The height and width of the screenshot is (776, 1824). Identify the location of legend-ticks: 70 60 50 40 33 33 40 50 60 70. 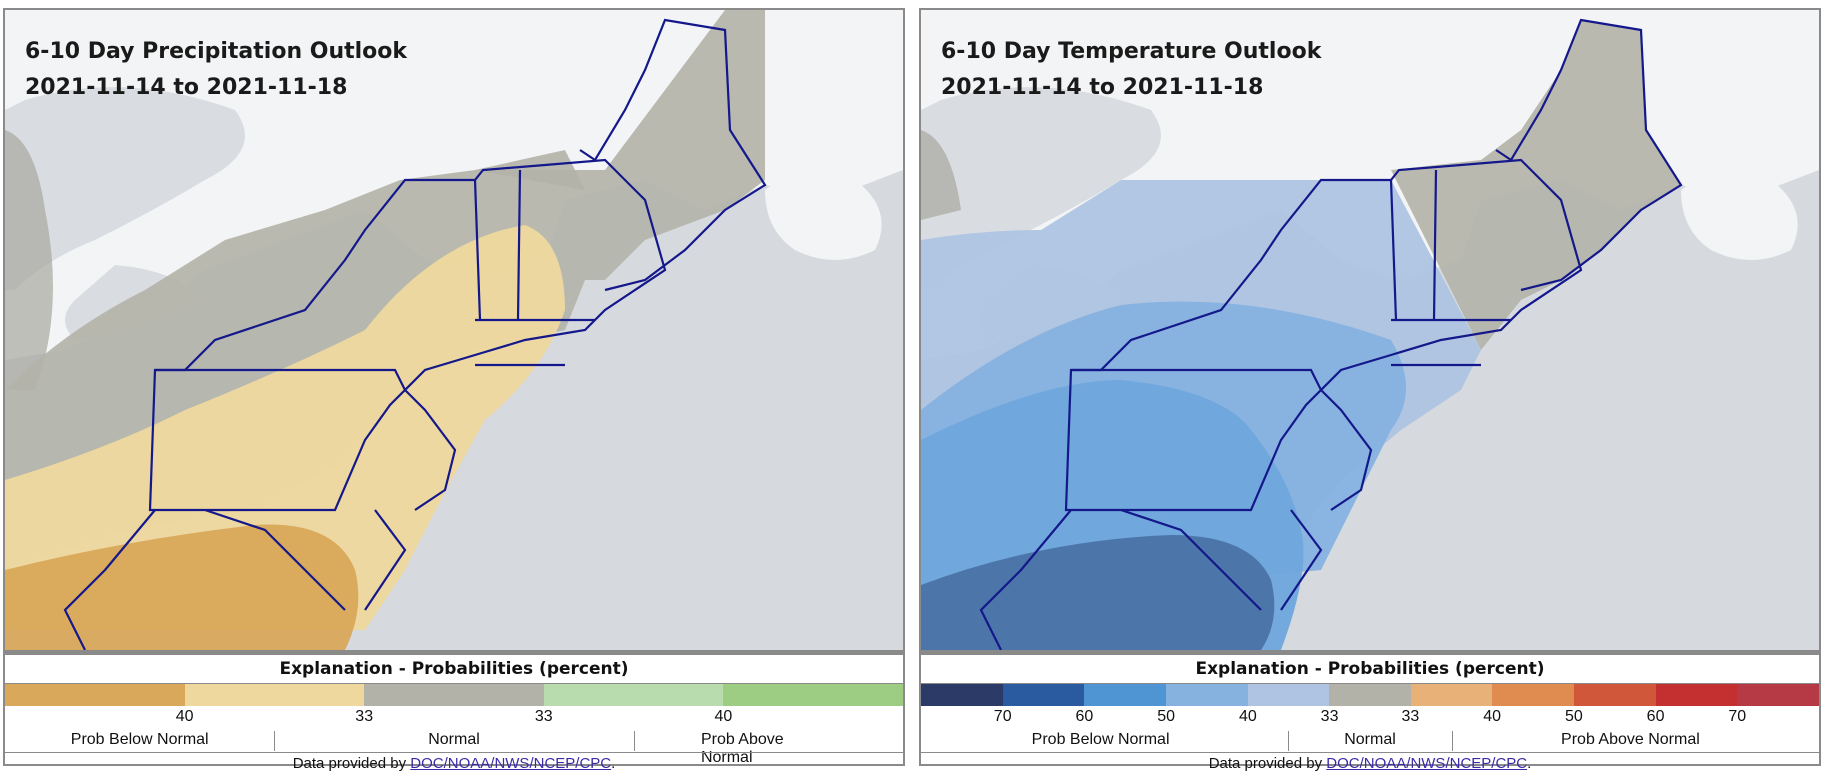
(1370, 719).